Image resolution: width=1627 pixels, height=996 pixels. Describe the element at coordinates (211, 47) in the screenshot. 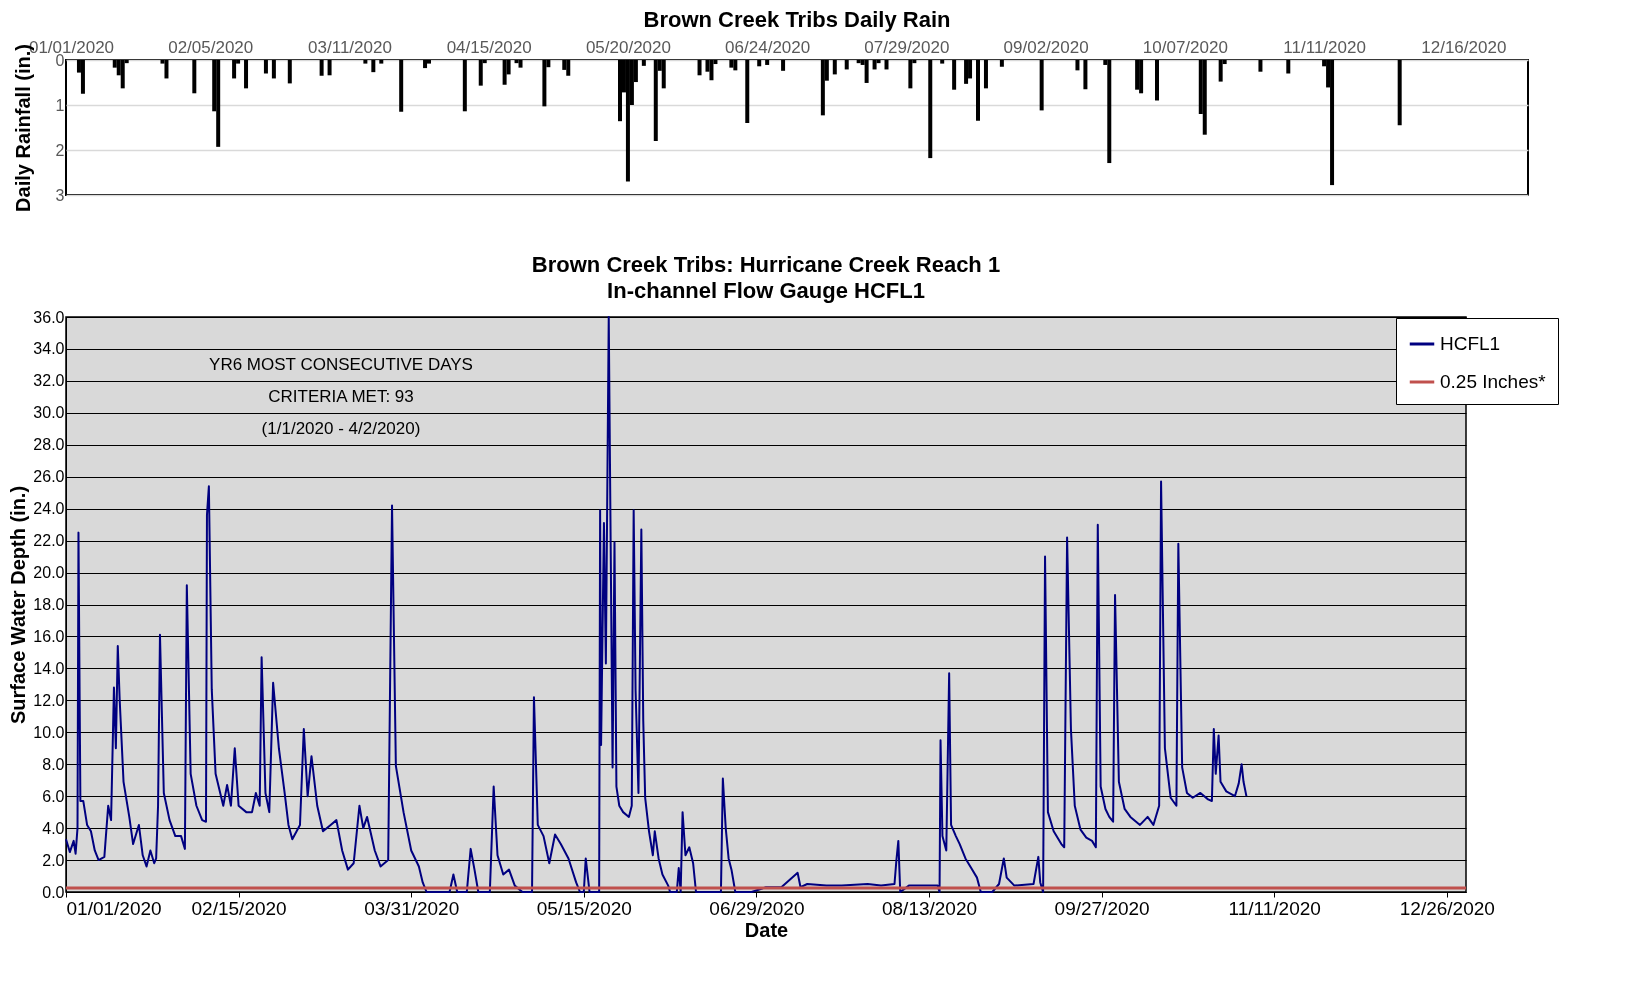

I see `x-tick-label: 02/05/2020` at that location.